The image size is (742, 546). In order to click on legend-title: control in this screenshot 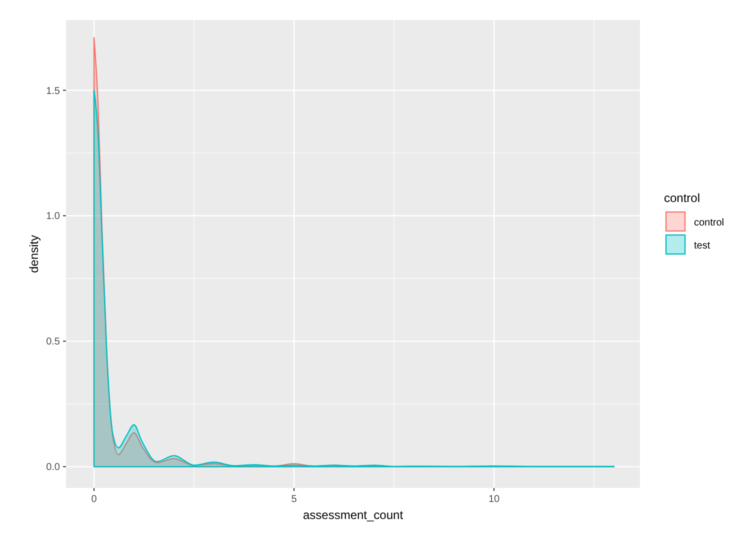, I will do `click(682, 198)`.